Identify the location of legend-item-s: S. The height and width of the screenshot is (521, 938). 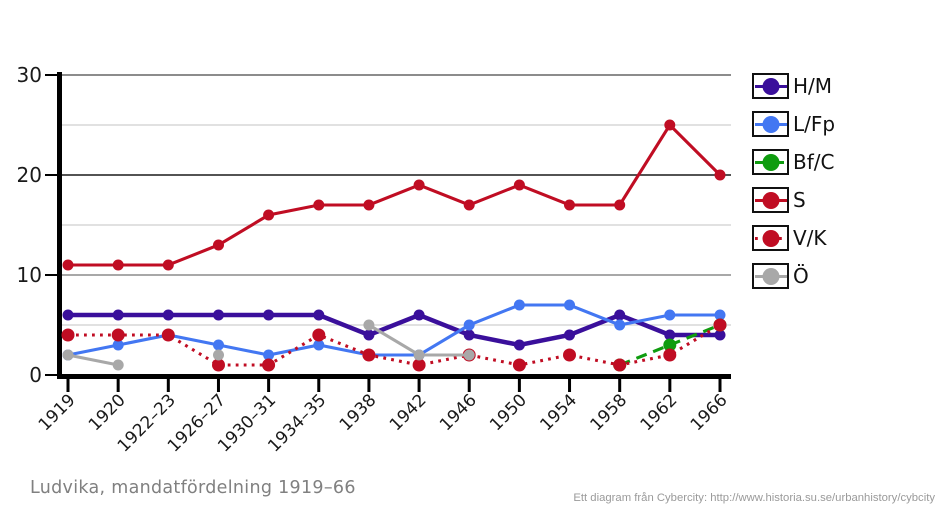
(793, 200).